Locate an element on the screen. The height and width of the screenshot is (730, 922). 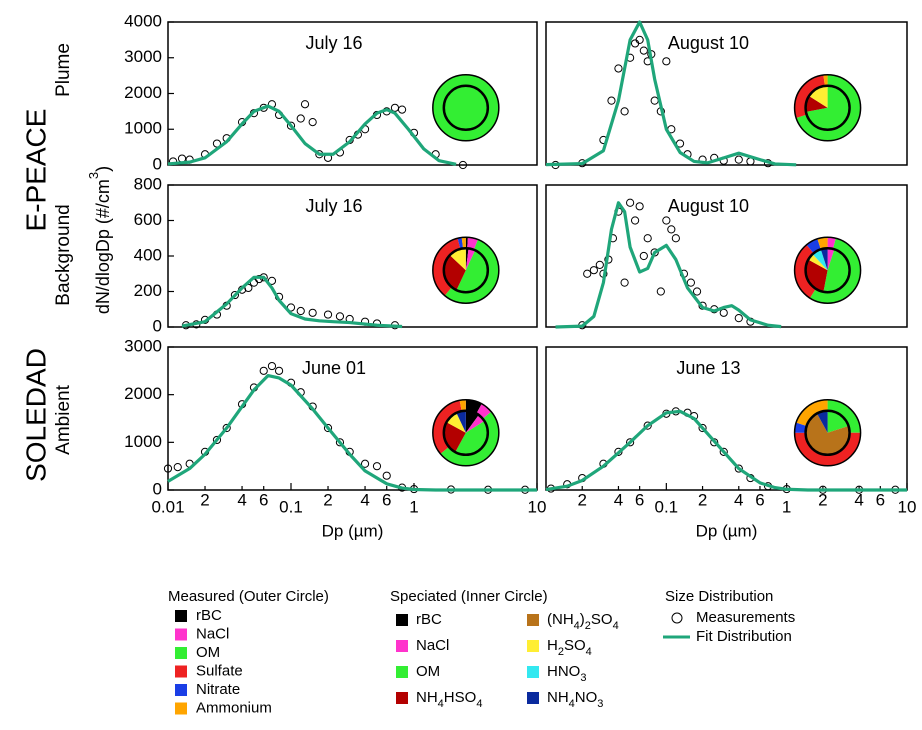
legend-label-part: Ammonium is located at coordinates (234, 707).